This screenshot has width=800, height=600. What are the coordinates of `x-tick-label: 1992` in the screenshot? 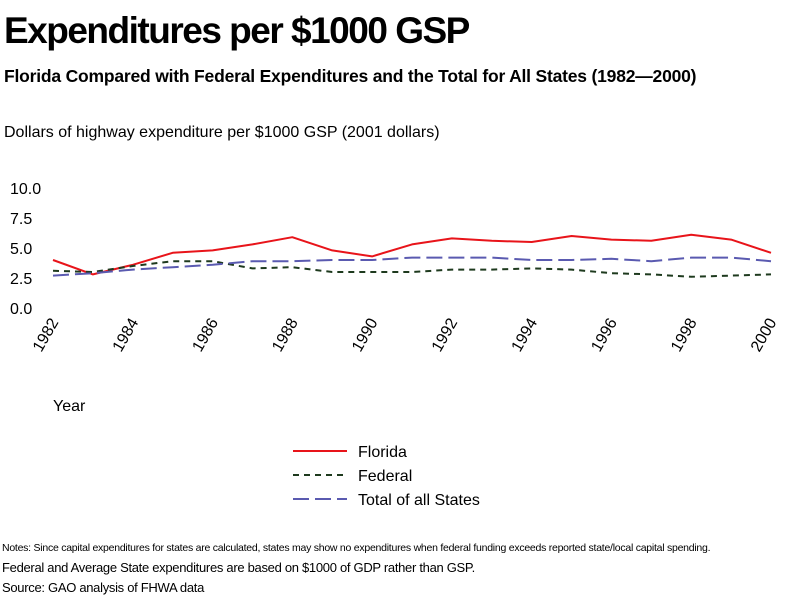 It's located at (445, 334).